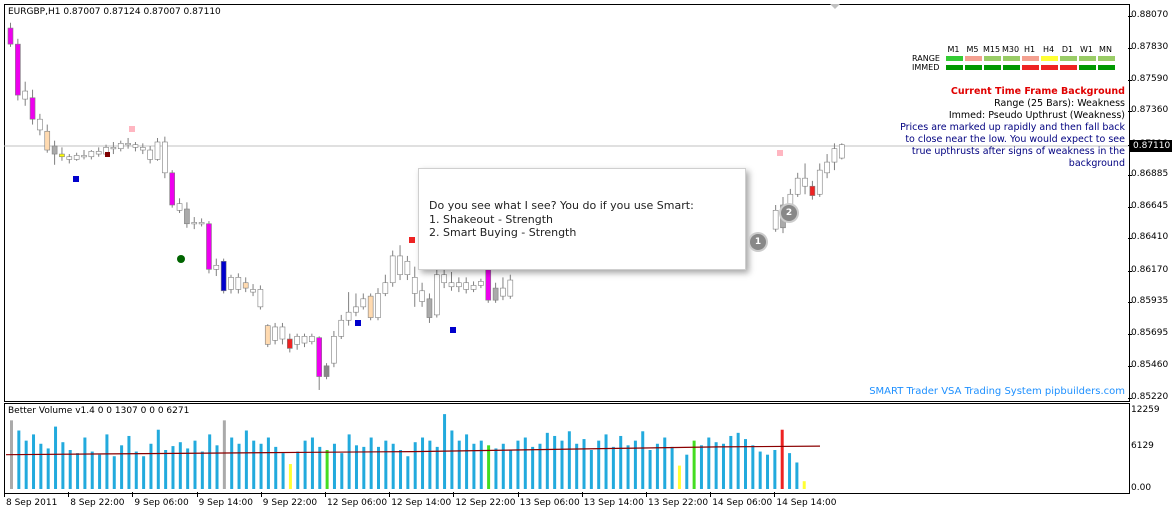 The image size is (1172, 514). Describe the element at coordinates (1037, 91) in the screenshot. I see `info-title: Current Time Frame Background` at that location.